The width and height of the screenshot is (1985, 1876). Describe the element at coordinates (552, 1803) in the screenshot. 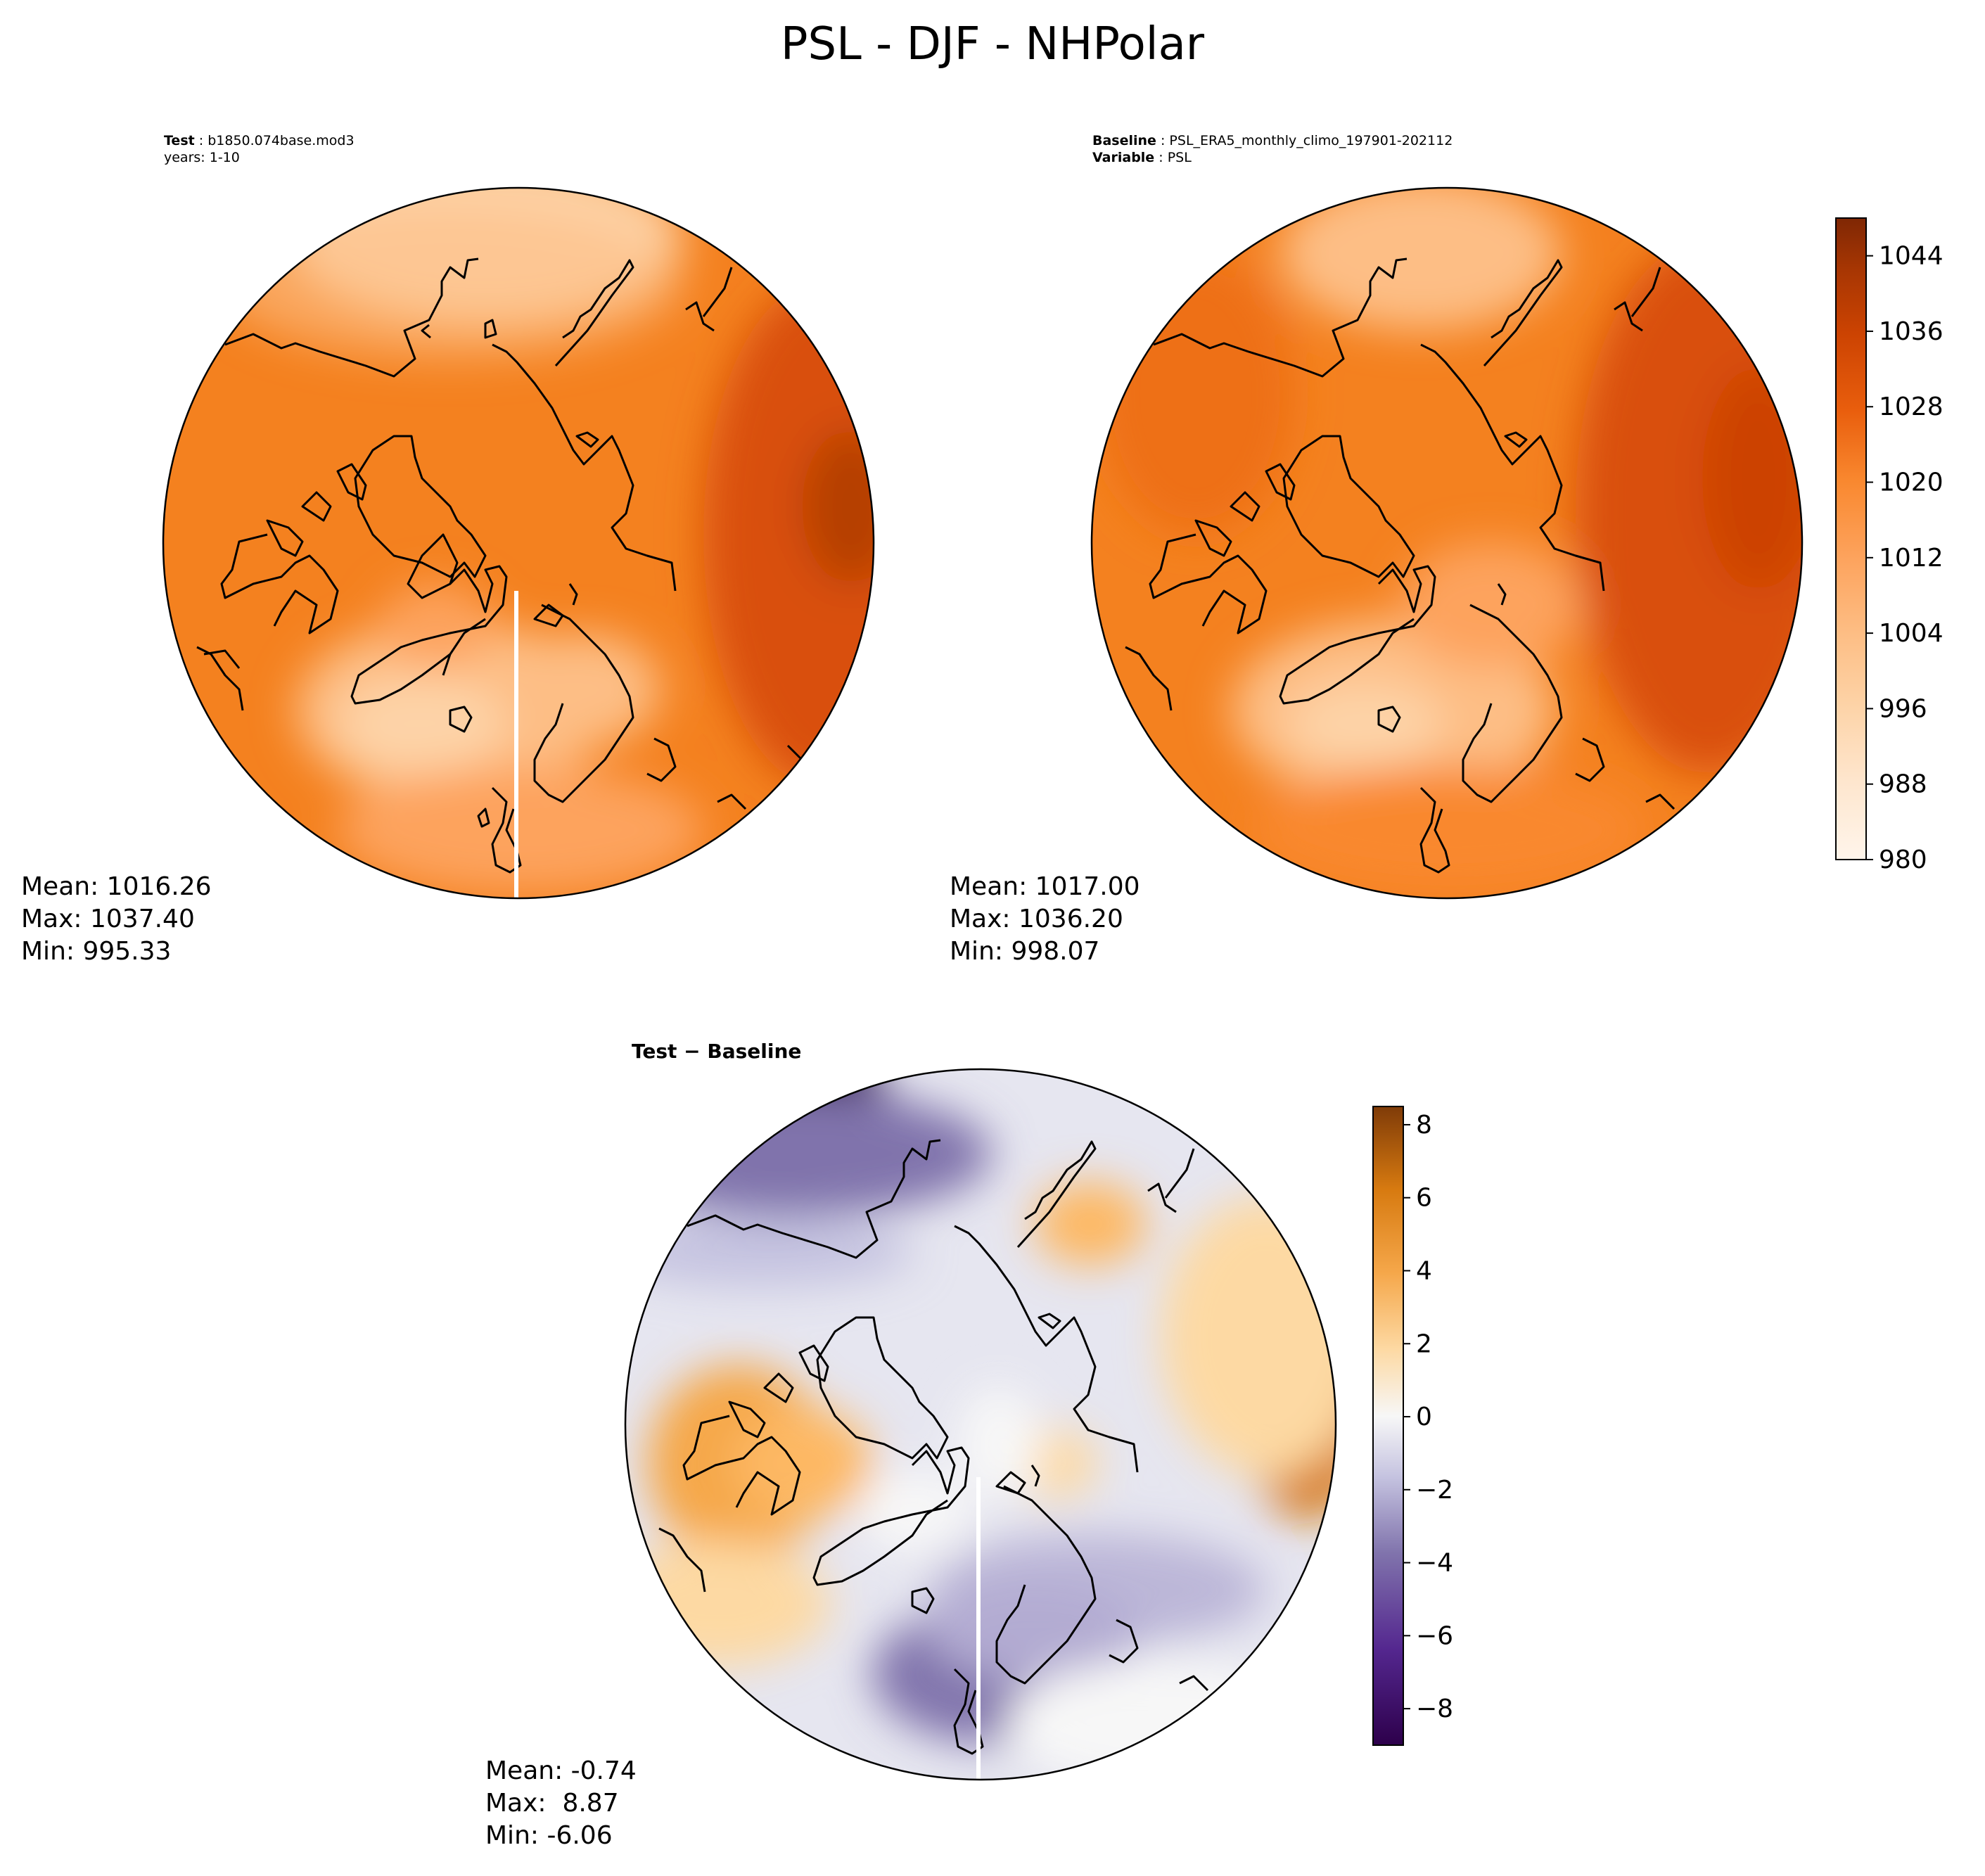

I see `diff-max: Max: 8.87` at that location.